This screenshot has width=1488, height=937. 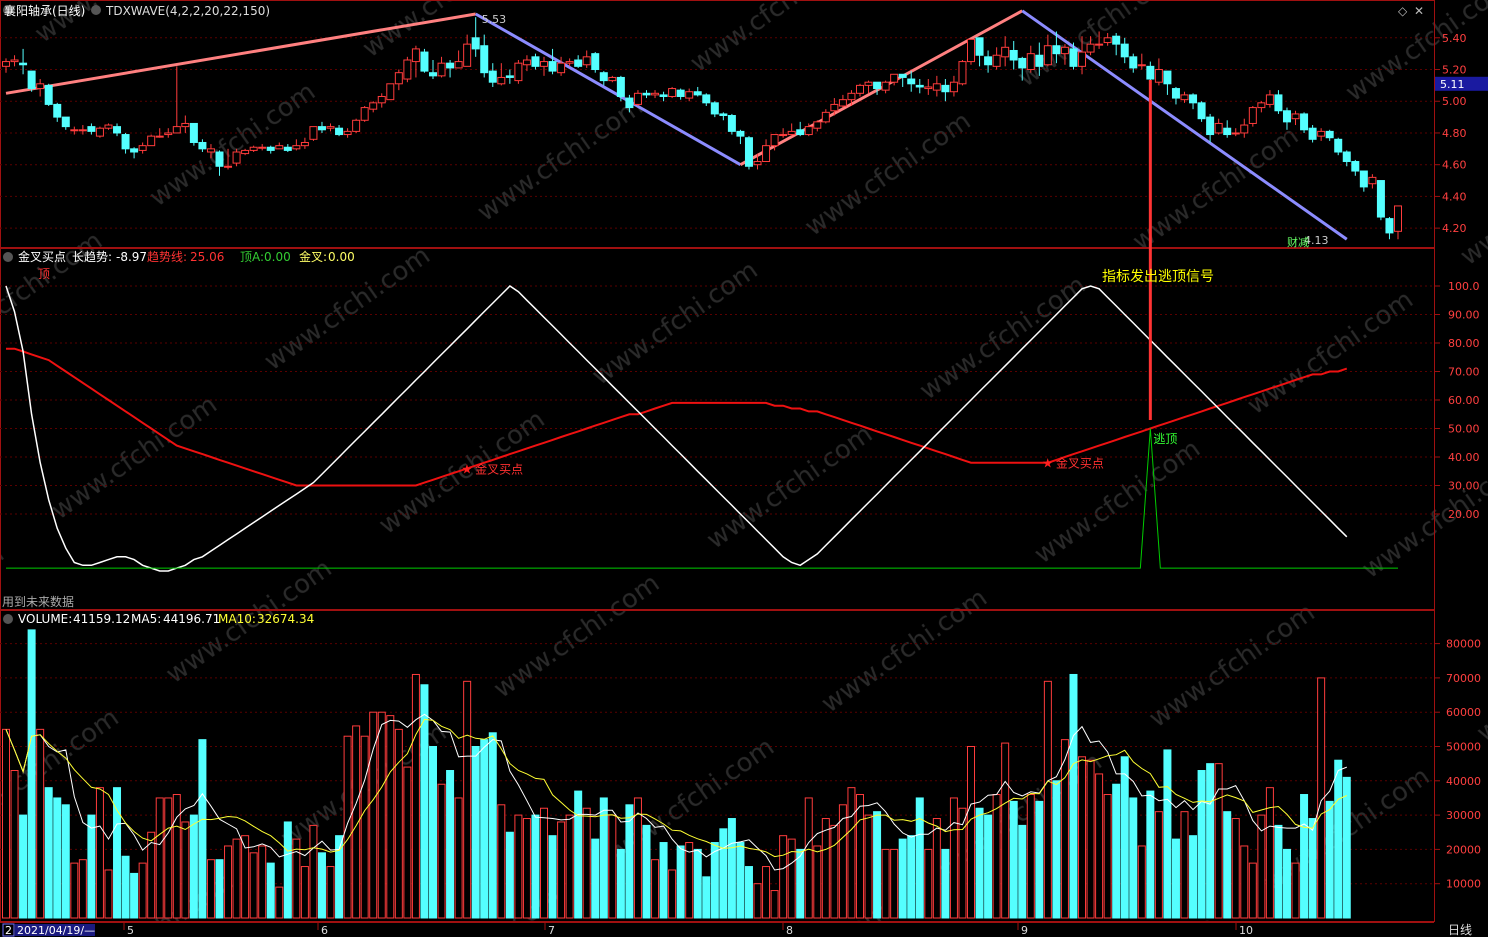 What do you see at coordinates (44, 10) in the screenshot?
I see `stock-name: 襄阳轴承(日线)` at bounding box center [44, 10].